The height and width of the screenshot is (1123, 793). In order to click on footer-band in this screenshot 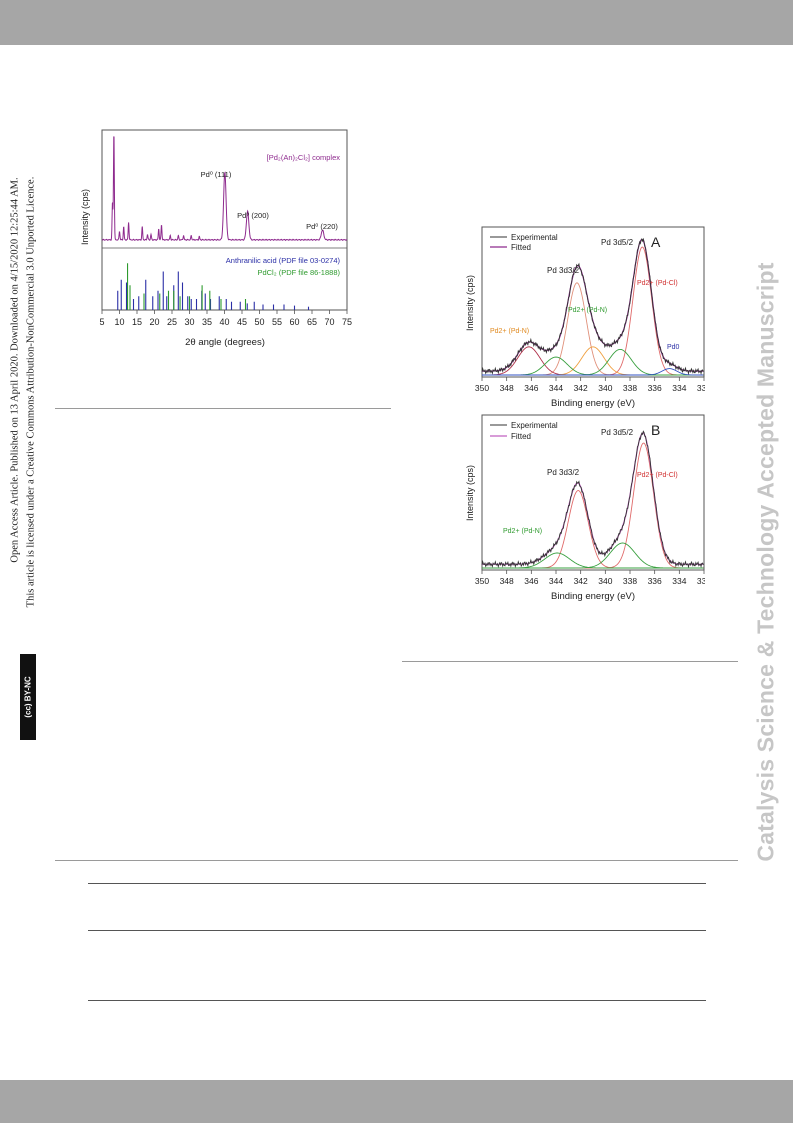, I will do `click(396, 1101)`.